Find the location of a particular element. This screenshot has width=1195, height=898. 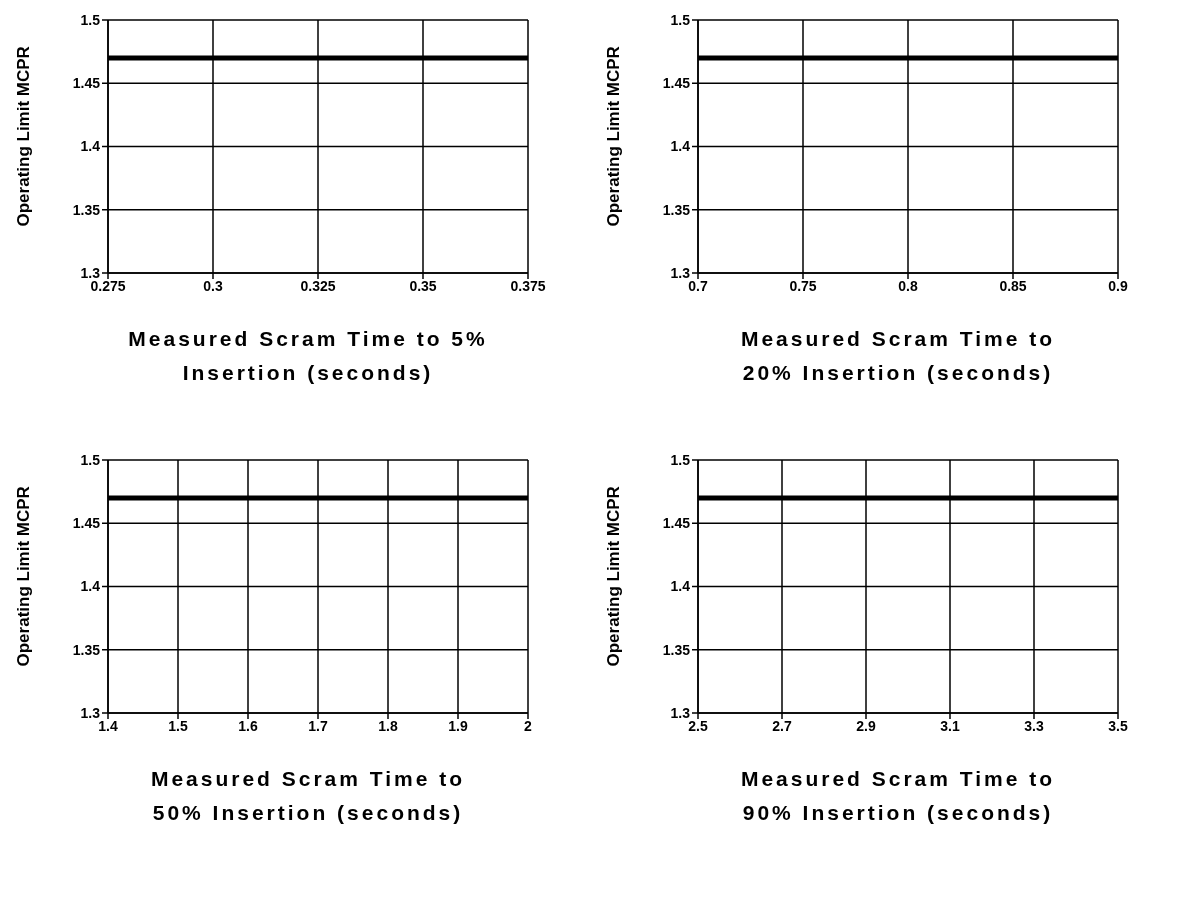

x-tick-label: 1.5 is located at coordinates (178, 725).